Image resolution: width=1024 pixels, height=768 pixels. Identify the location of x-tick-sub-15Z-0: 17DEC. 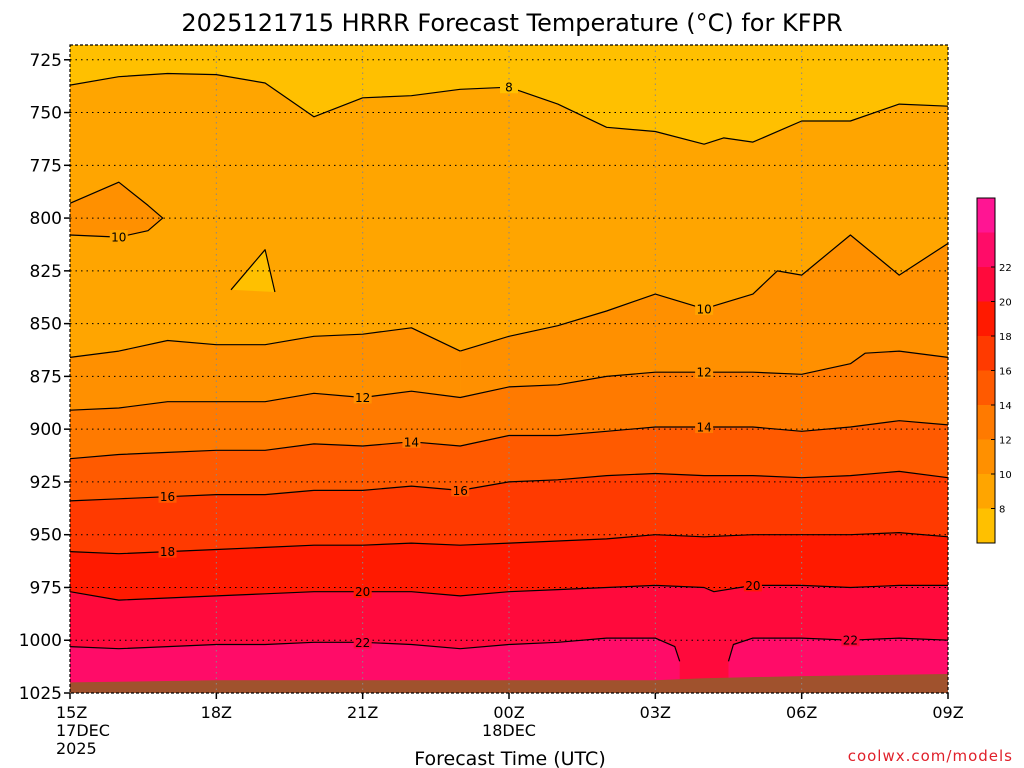
(83, 730).